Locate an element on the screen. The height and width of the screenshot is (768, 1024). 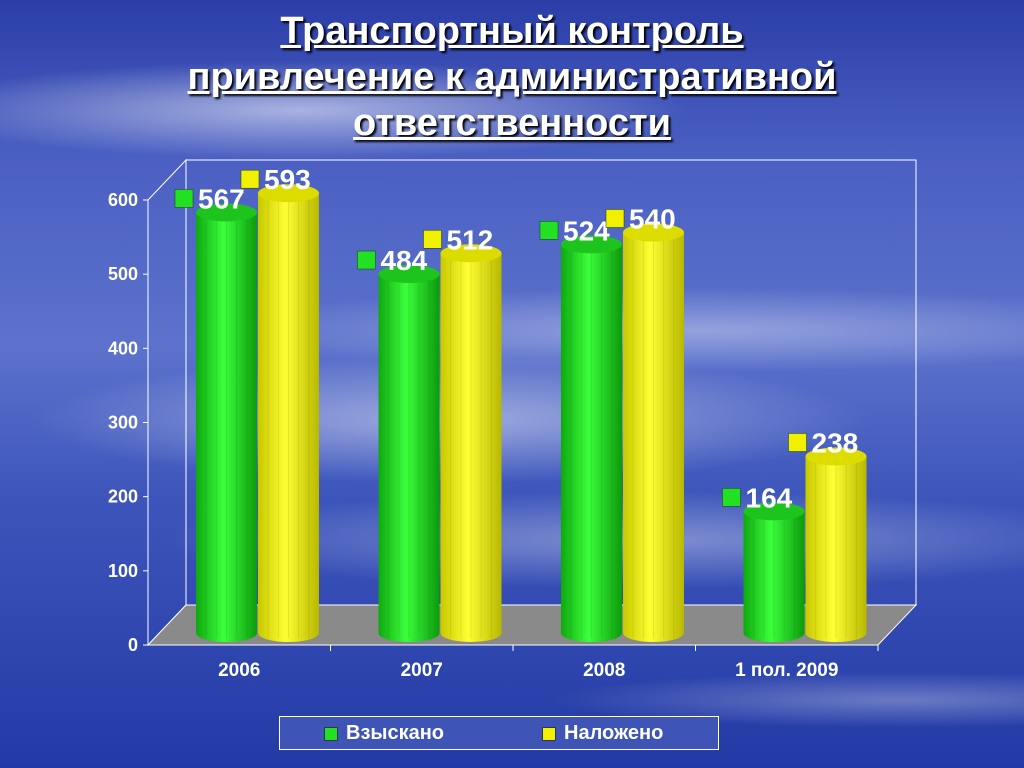
legend-item-yellow: Наложено is located at coordinates (602, 733).